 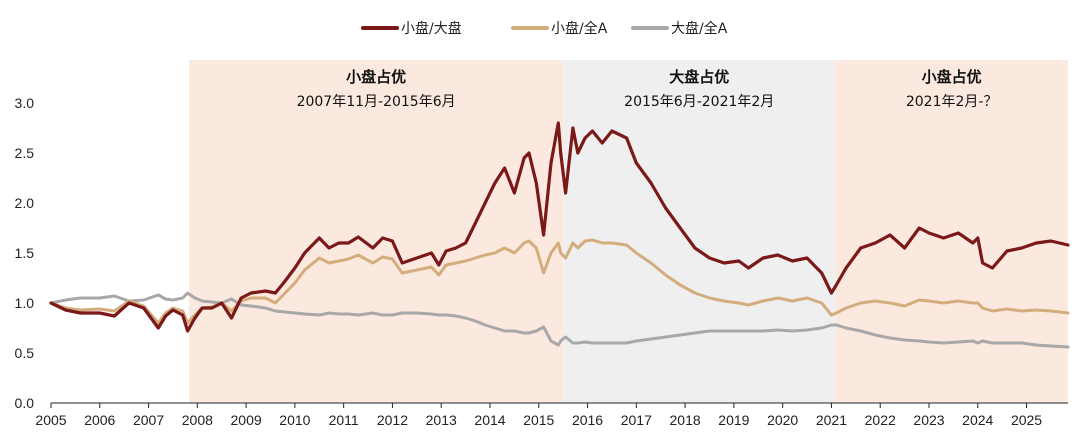 What do you see at coordinates (587, 420) in the screenshot?
I see `x-tick-label: 2016` at bounding box center [587, 420].